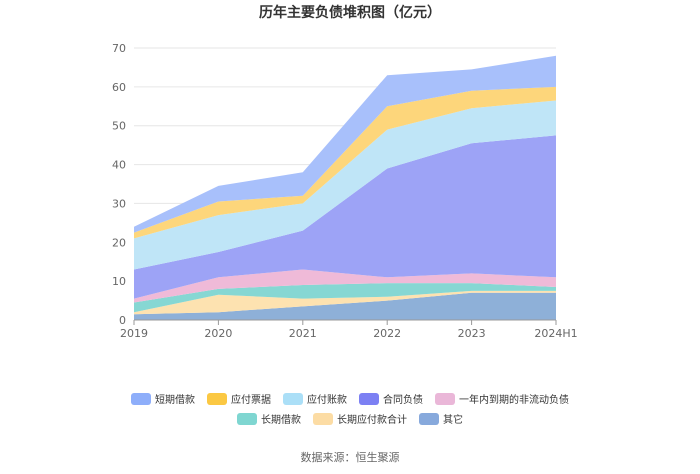  I want to click on legend-label: 一年内到期的非流动负债, so click(514, 400).